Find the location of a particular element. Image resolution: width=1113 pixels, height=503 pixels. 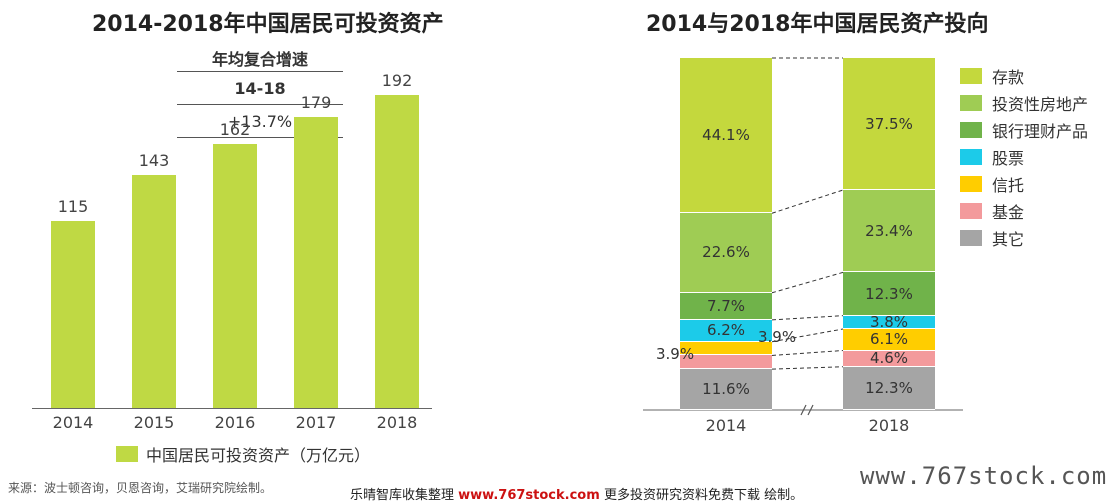

segment-2014-0: 44.1% is located at coordinates (726, 136).